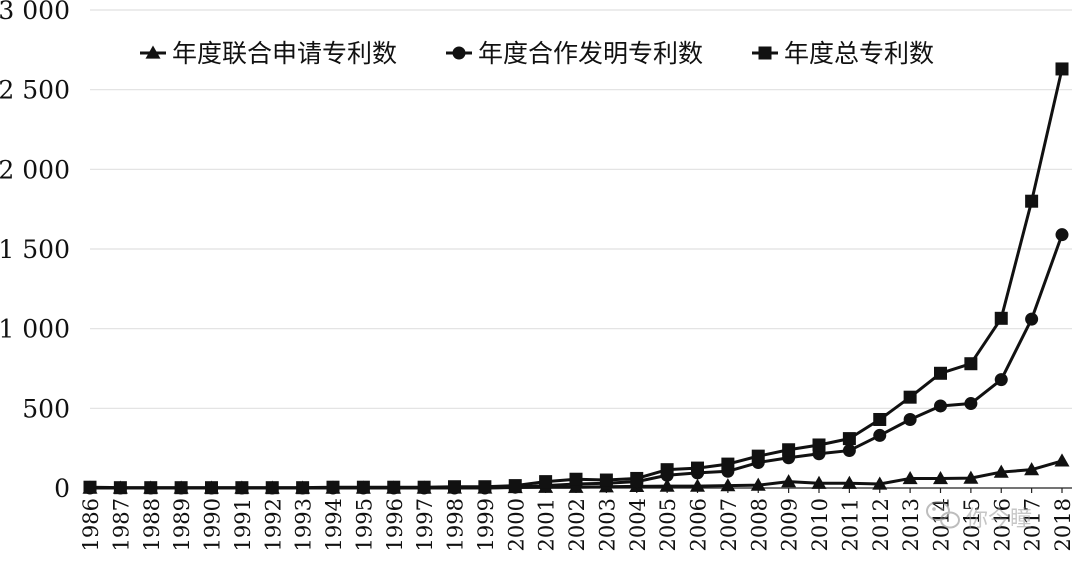  What do you see at coordinates (790, 524) in the screenshot?
I see `x-tick-label: 2009` at bounding box center [790, 524].